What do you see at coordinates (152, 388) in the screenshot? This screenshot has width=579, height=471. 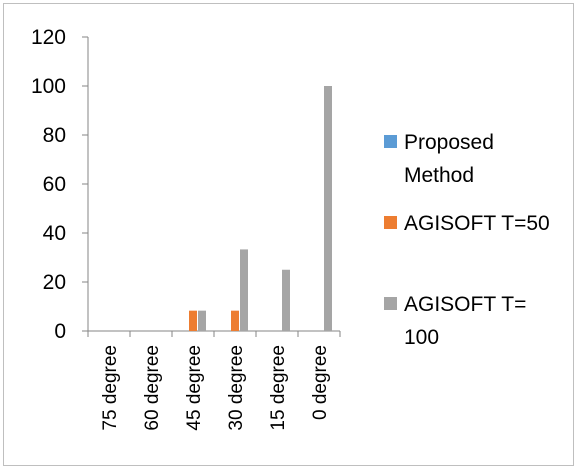 I see `x-category-label: 60 degree` at bounding box center [152, 388].